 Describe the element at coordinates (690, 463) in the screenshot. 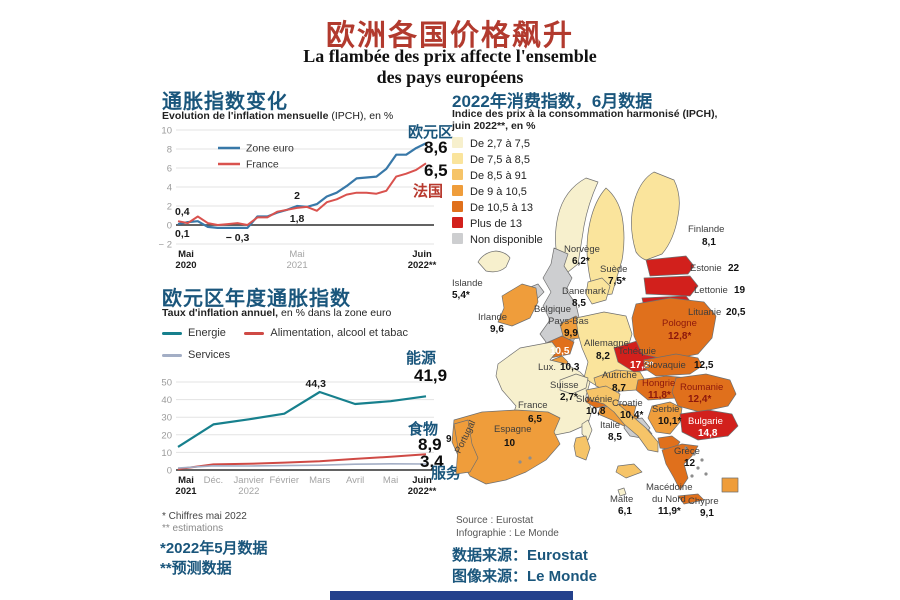

I see `value-grece: 12` at that location.